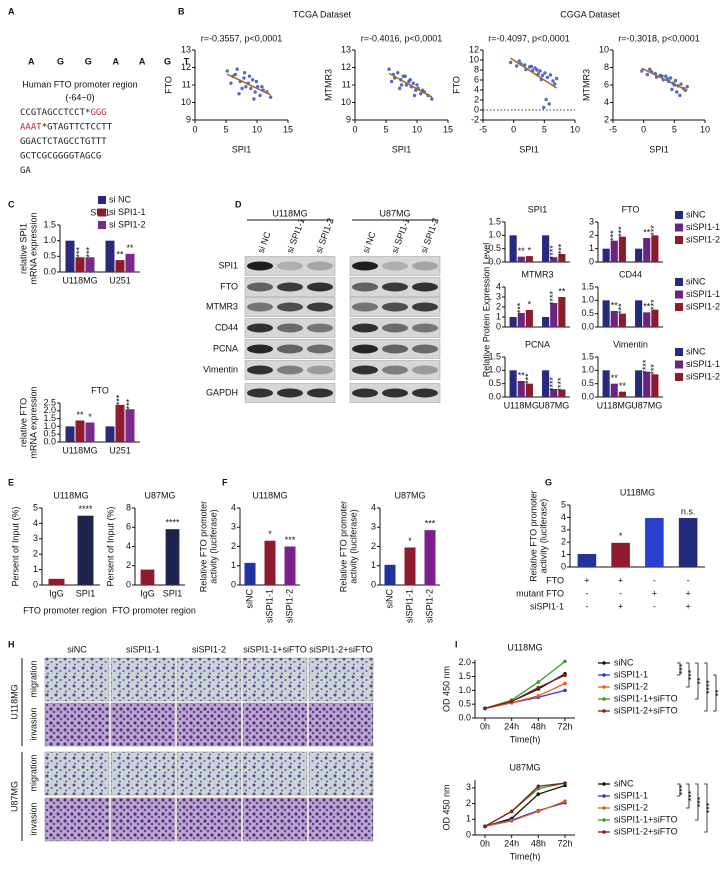 The height and width of the screenshot is (879, 727). What do you see at coordinates (33, 248) in the screenshot?
I see `axis-title: mRNA expression` at bounding box center [33, 248].